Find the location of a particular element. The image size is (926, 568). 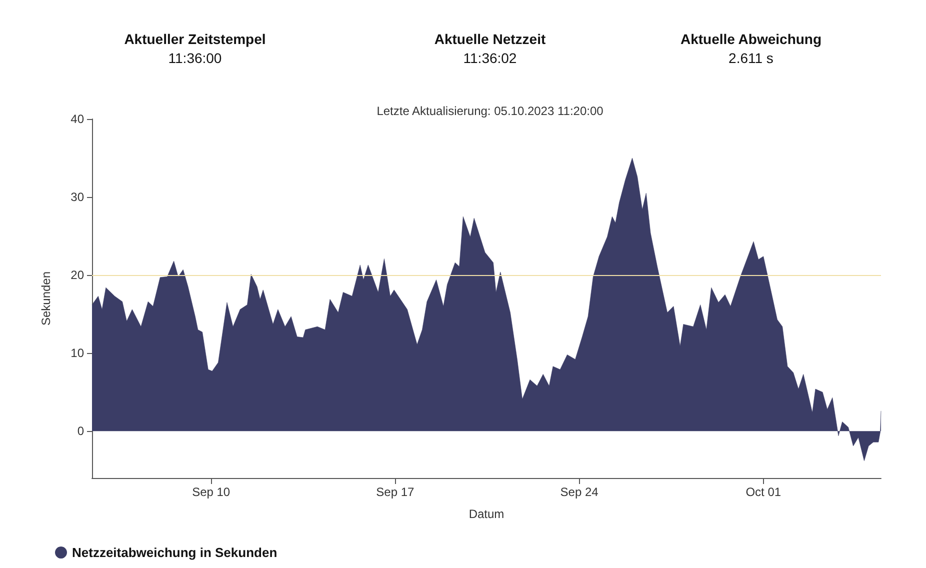

text: Letzte Aktualisierung: 05.10.2023 11:20:00 is located at coordinates (490, 111).